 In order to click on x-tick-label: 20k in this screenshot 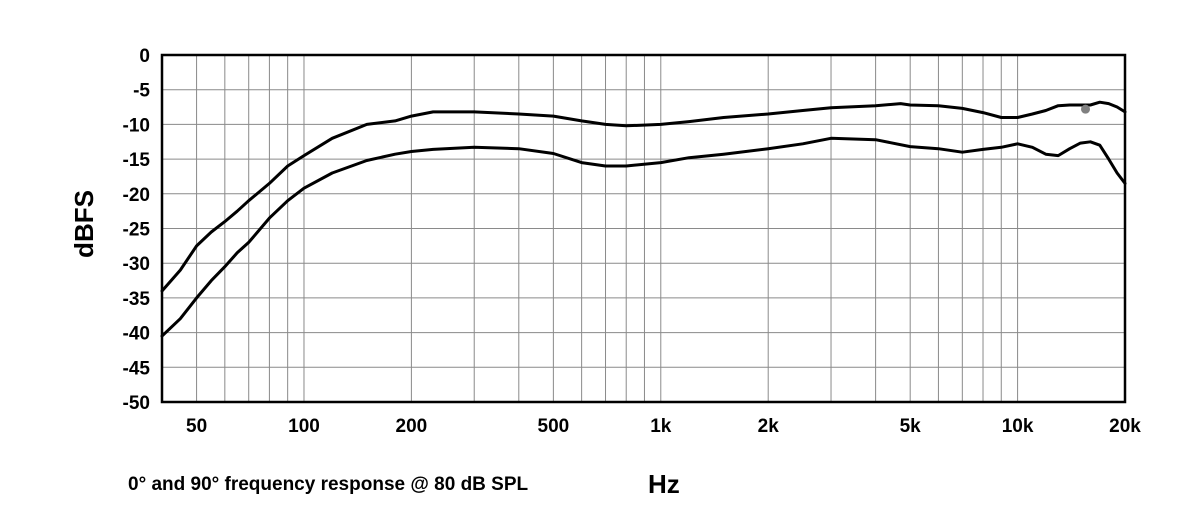, I will do `click(1125, 426)`.